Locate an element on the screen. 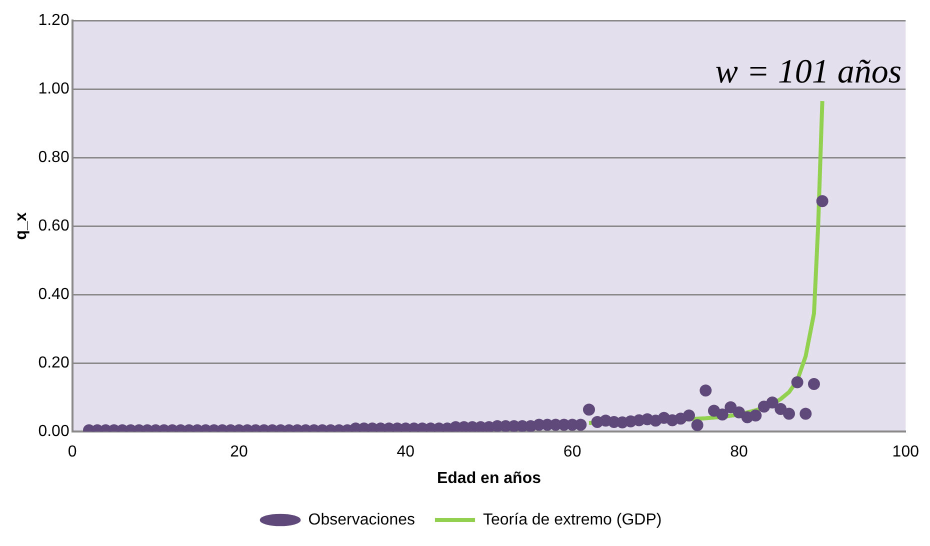 The height and width of the screenshot is (546, 930). y-tick-label: 0.20 is located at coordinates (54, 363).